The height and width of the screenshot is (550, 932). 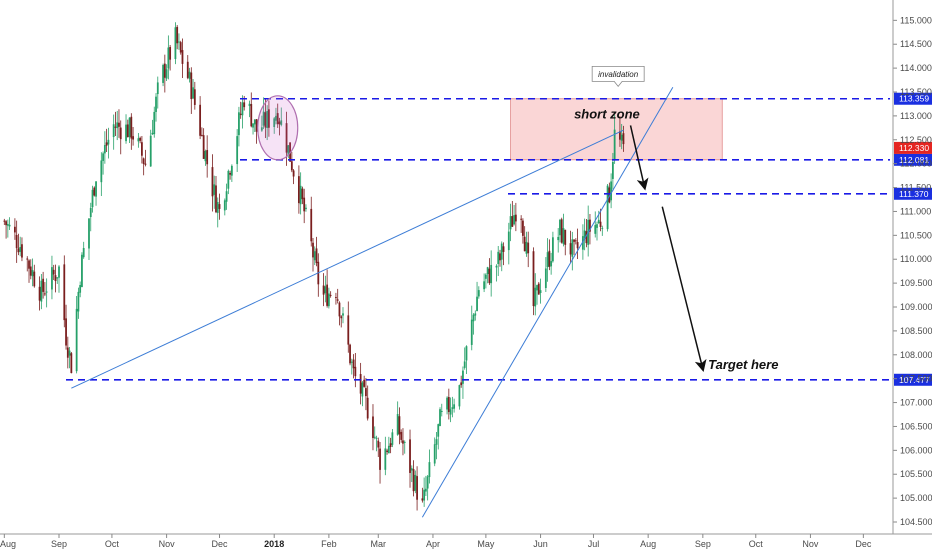 I want to click on y-tick-label: 108.500, so click(x=916, y=331).